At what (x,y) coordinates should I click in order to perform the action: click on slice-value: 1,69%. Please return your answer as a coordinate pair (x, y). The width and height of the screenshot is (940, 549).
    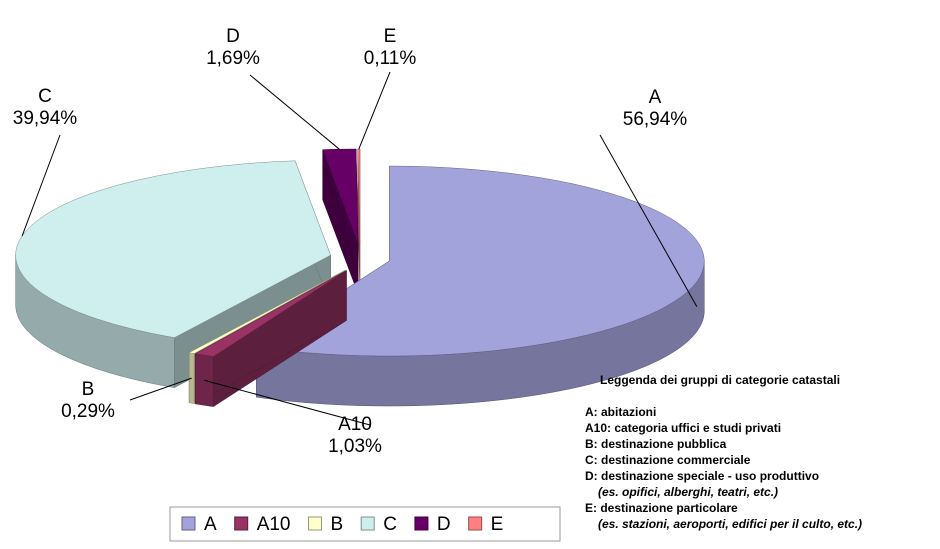
    Looking at the image, I should click on (233, 58).